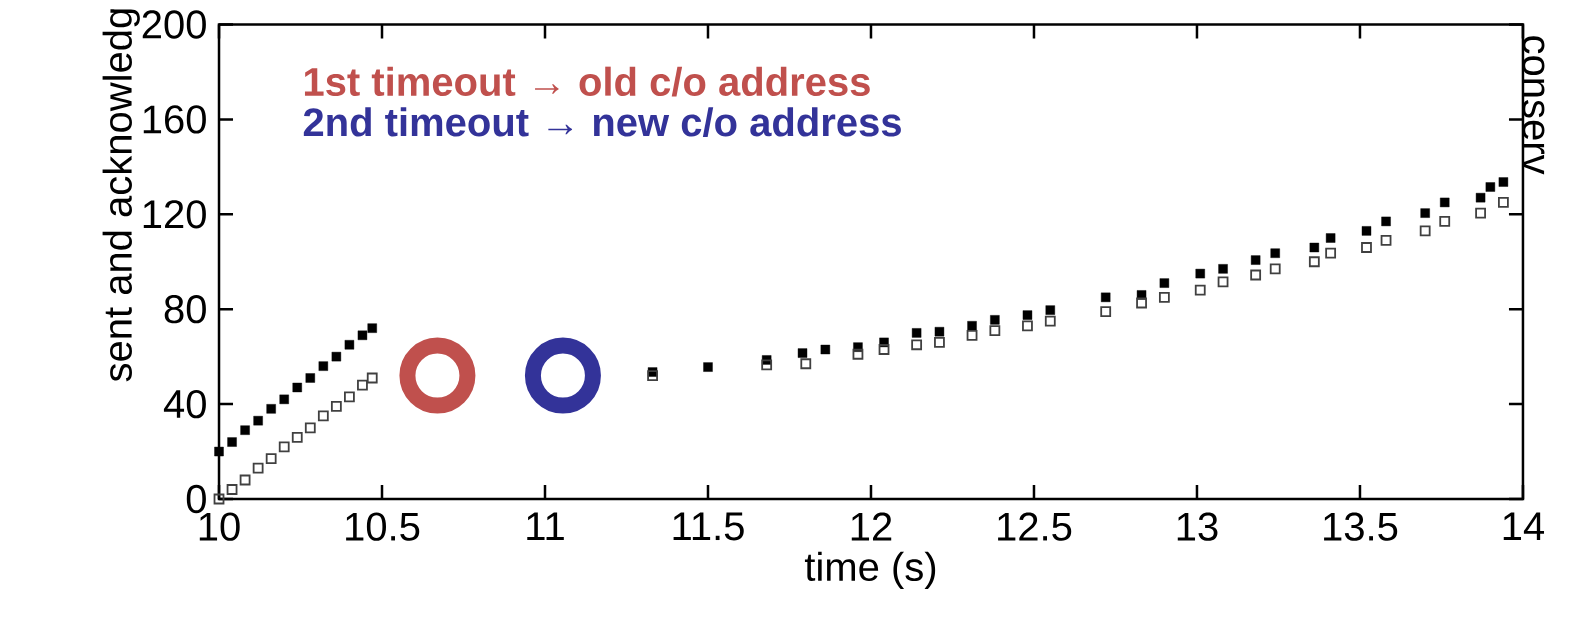 This screenshot has height=631, width=1596. What do you see at coordinates (174, 24) in the screenshot?
I see `y-tick-label: 200` at bounding box center [174, 24].